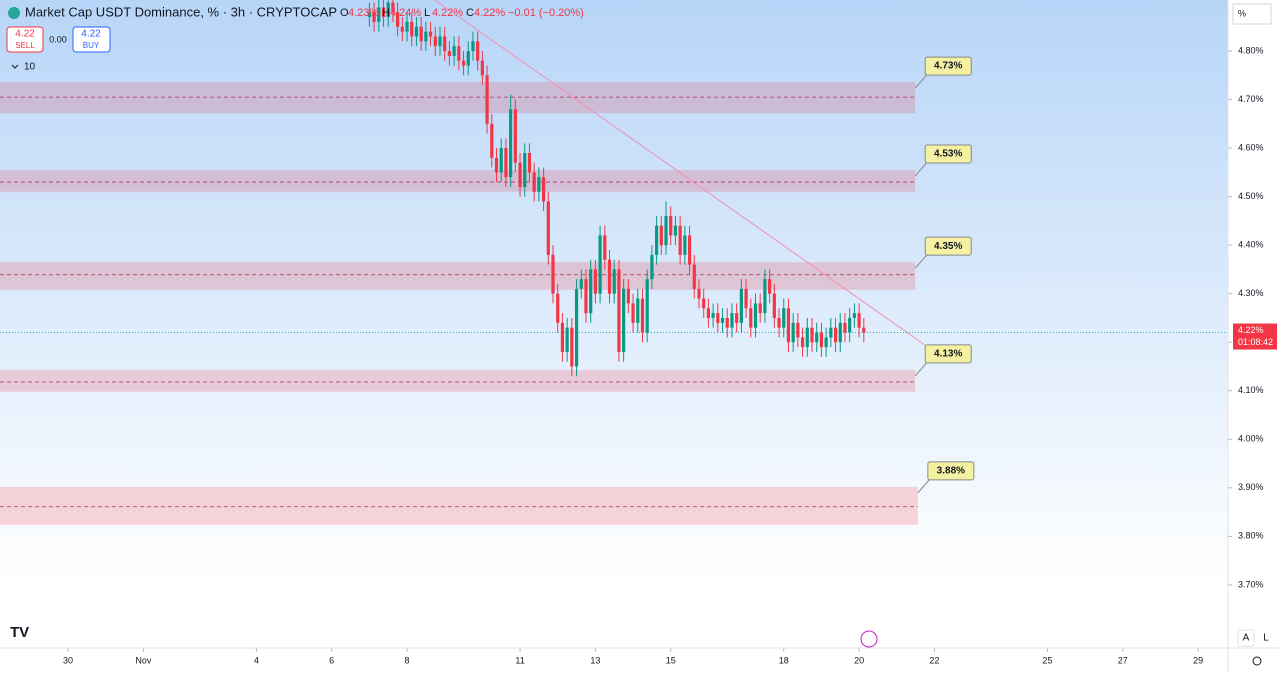 The height and width of the screenshot is (677, 1280). Describe the element at coordinates (671, 660) in the screenshot. I see `x-tick-label: 15` at that location.